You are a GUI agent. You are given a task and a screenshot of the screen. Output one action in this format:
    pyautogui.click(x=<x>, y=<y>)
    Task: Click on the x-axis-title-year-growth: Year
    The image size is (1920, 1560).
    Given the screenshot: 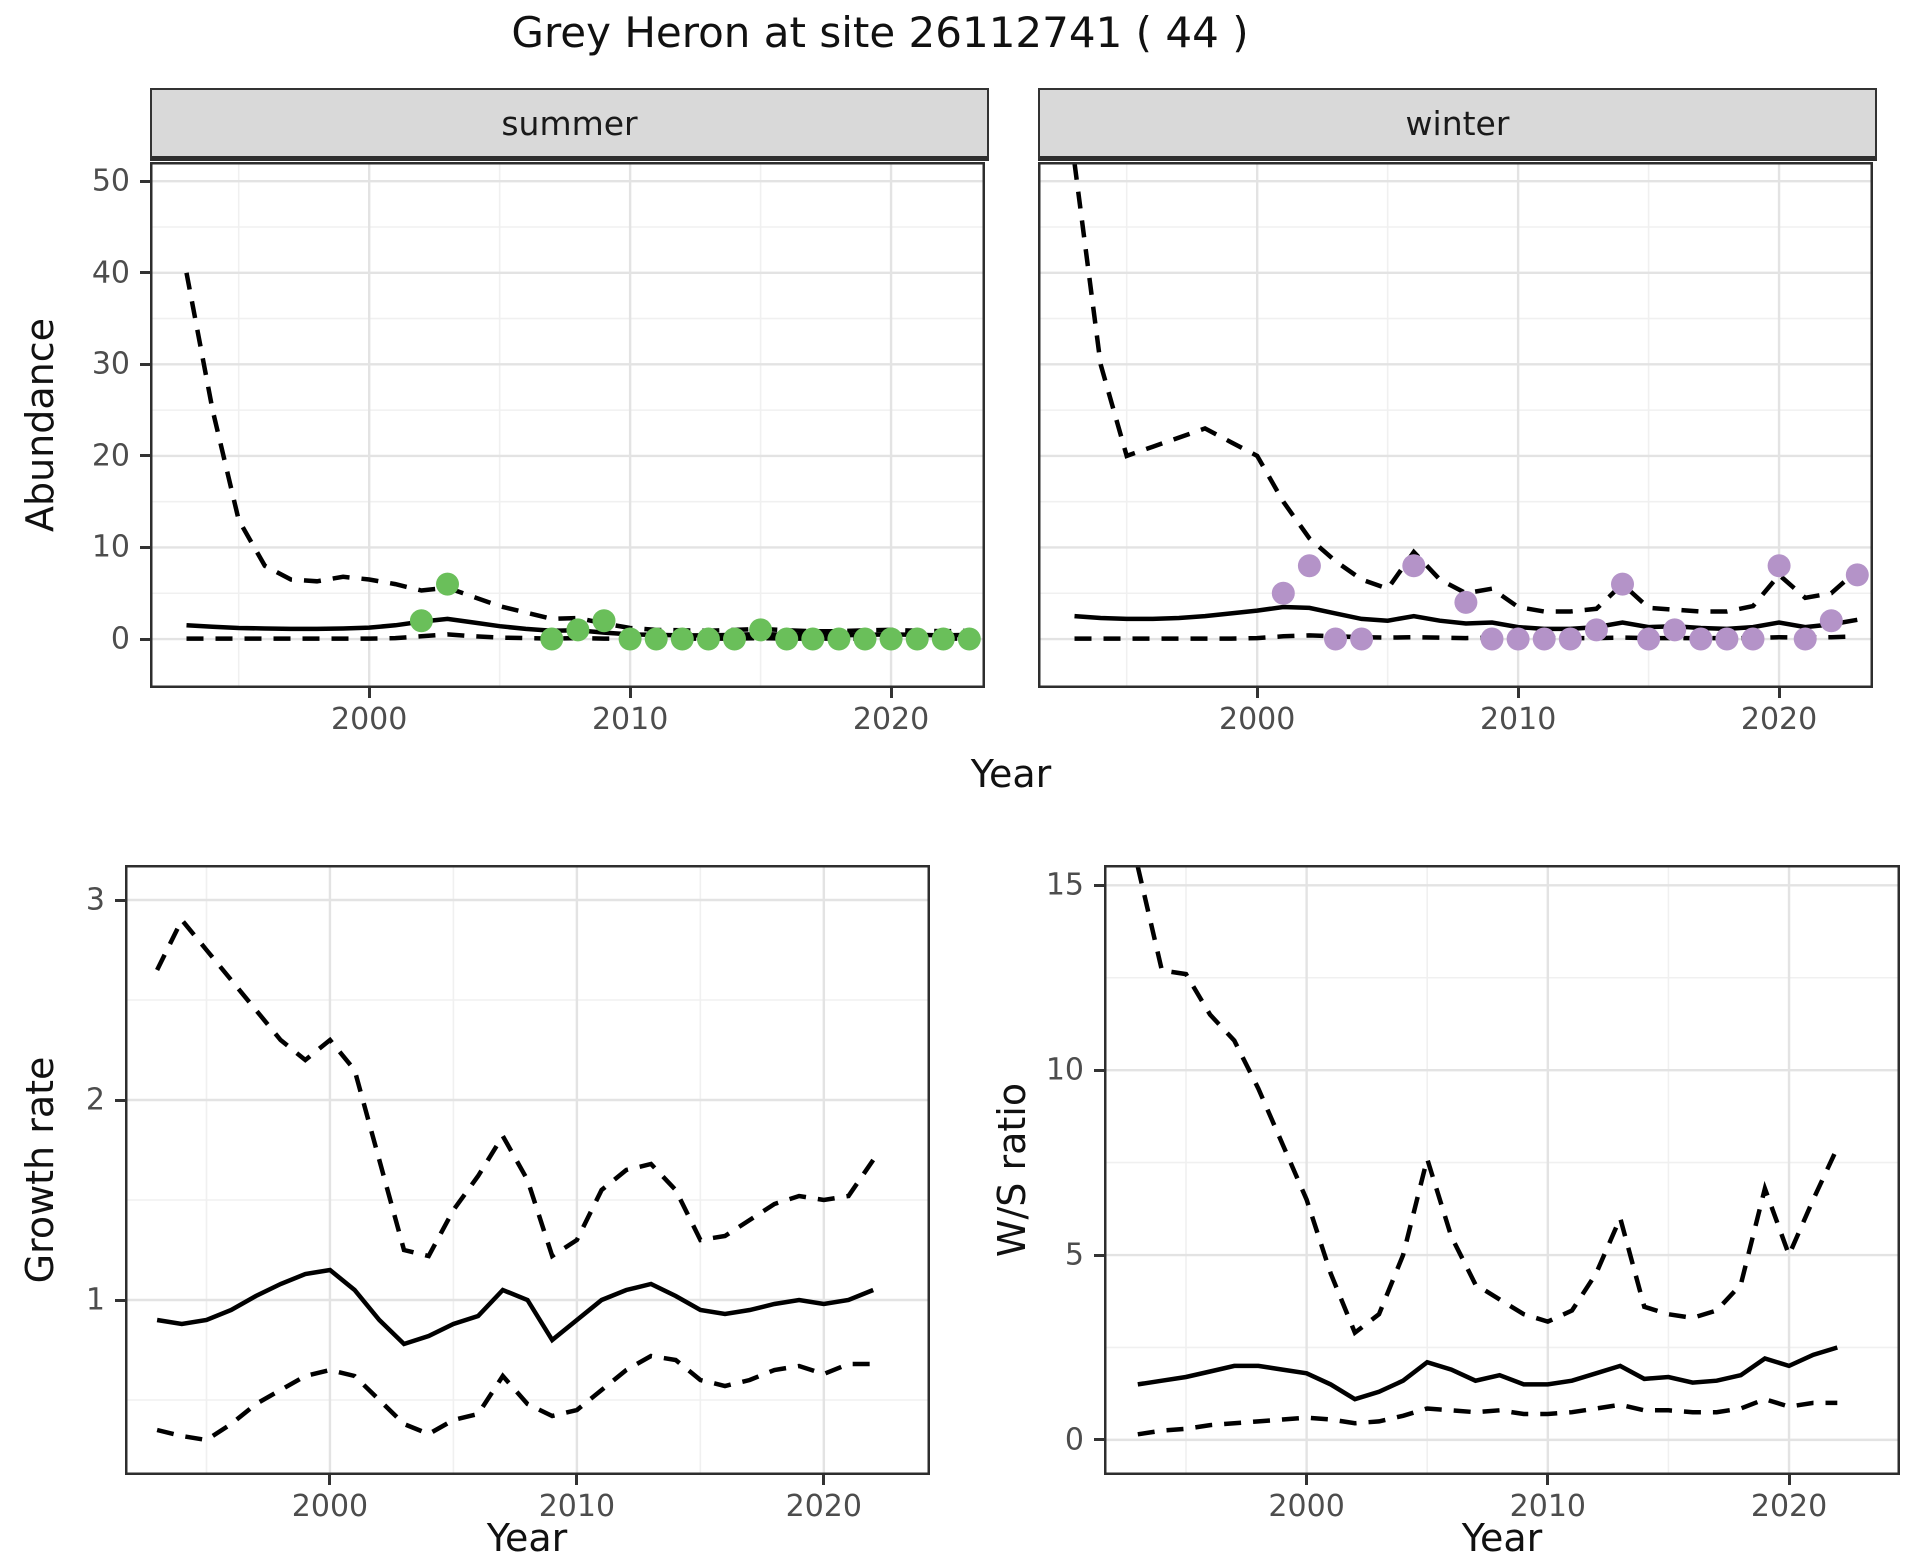 What is the action you would take?
    pyautogui.click(x=527, y=1538)
    